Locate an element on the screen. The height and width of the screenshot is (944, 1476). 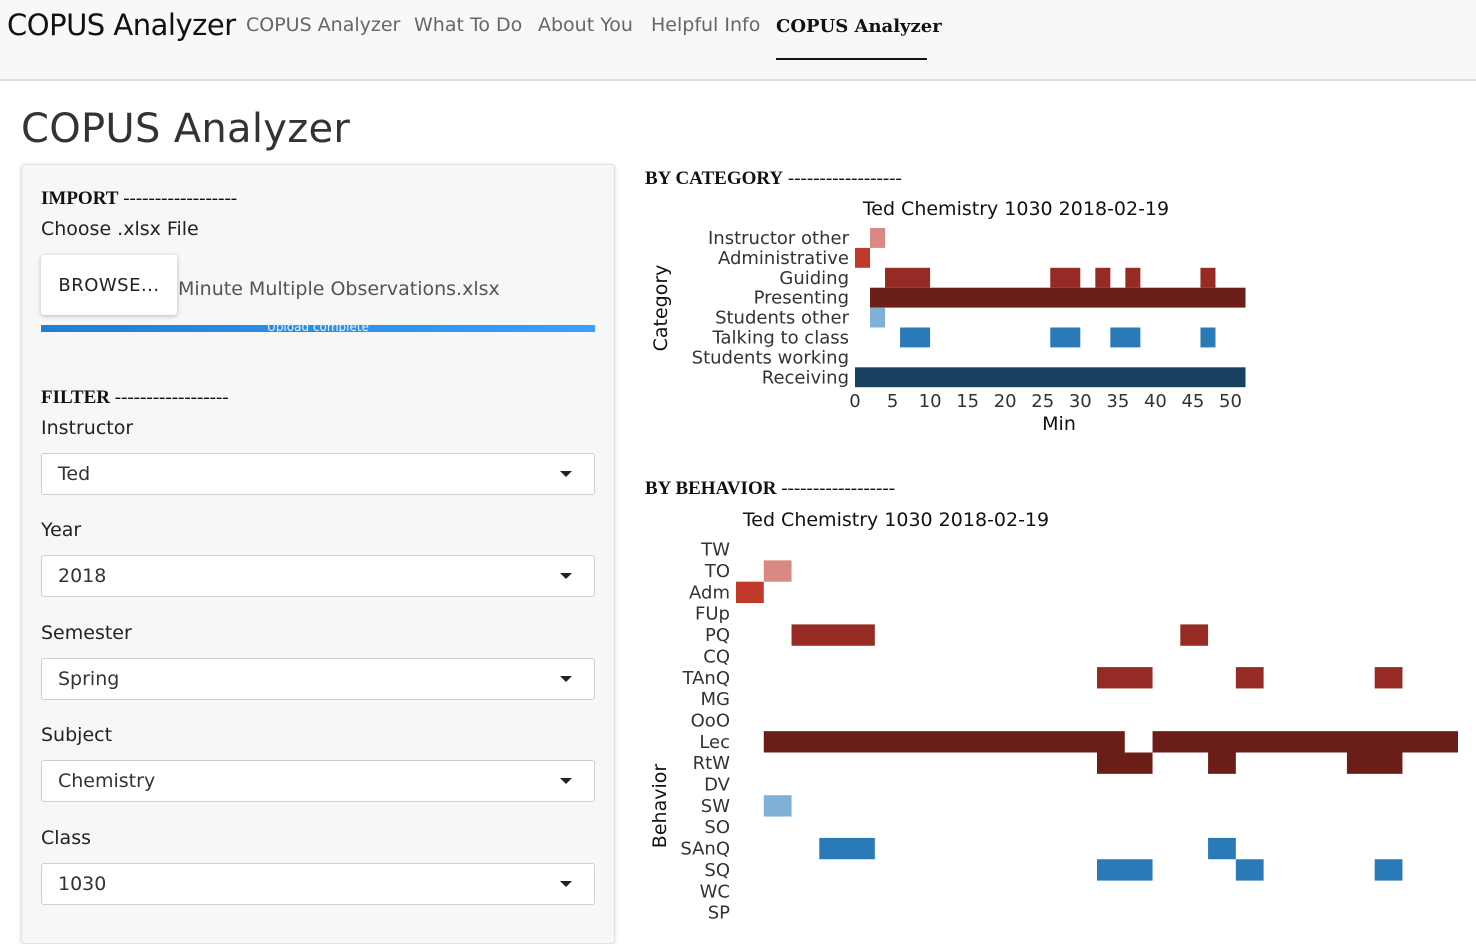
class-value: 1030 is located at coordinates (82, 884).